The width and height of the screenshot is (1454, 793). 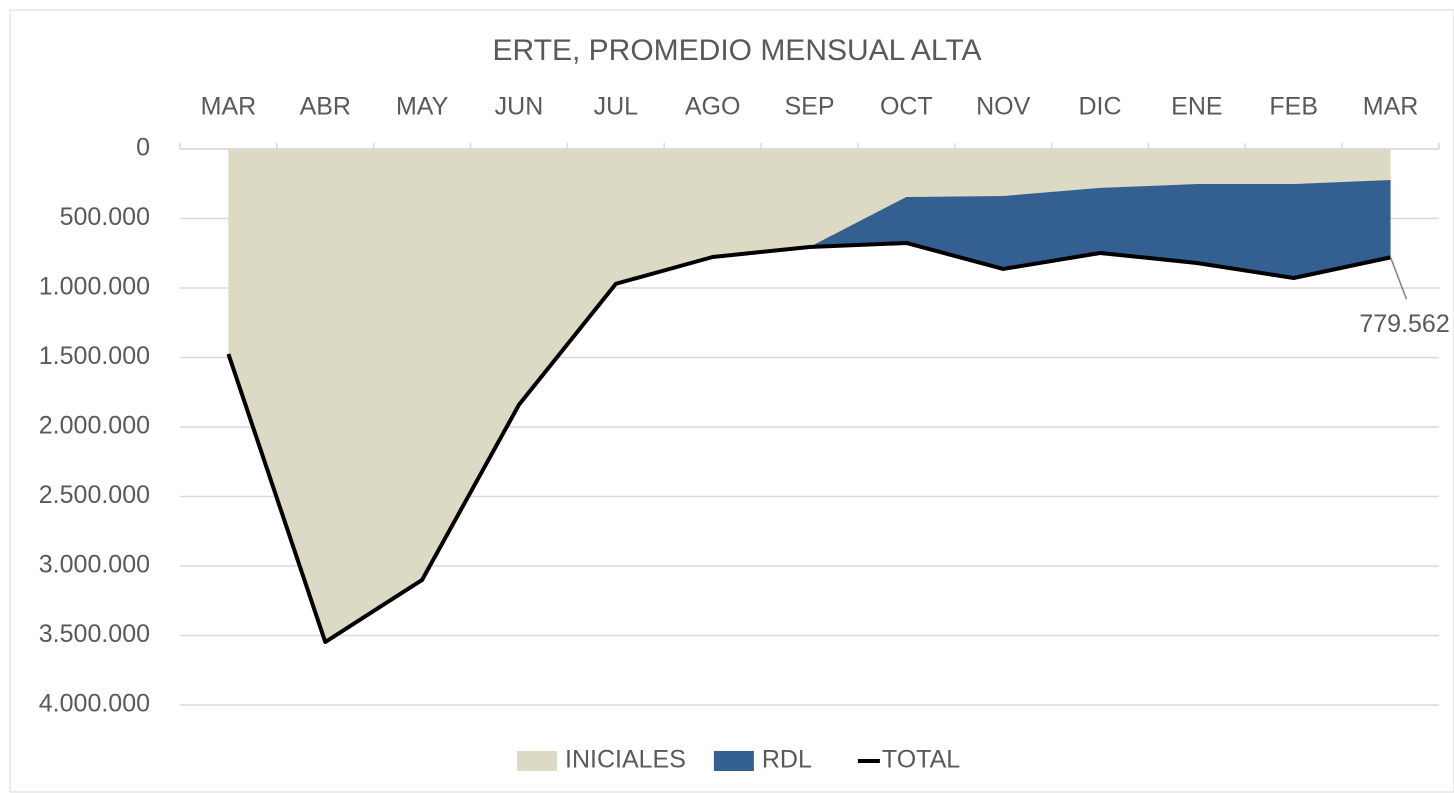 I want to click on data-label: 779.562, so click(x=1404, y=324).